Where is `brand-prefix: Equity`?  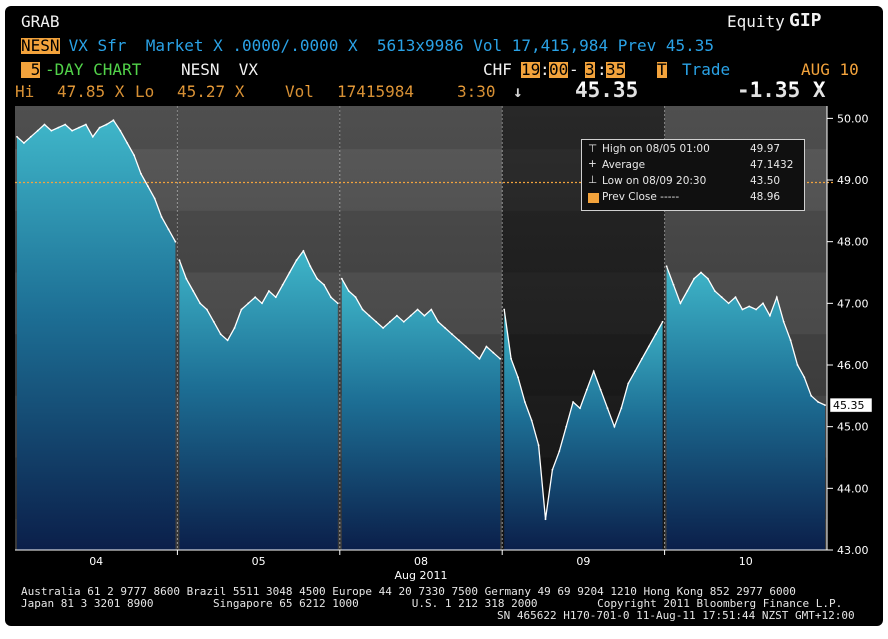 brand-prefix: Equity is located at coordinates (756, 21).